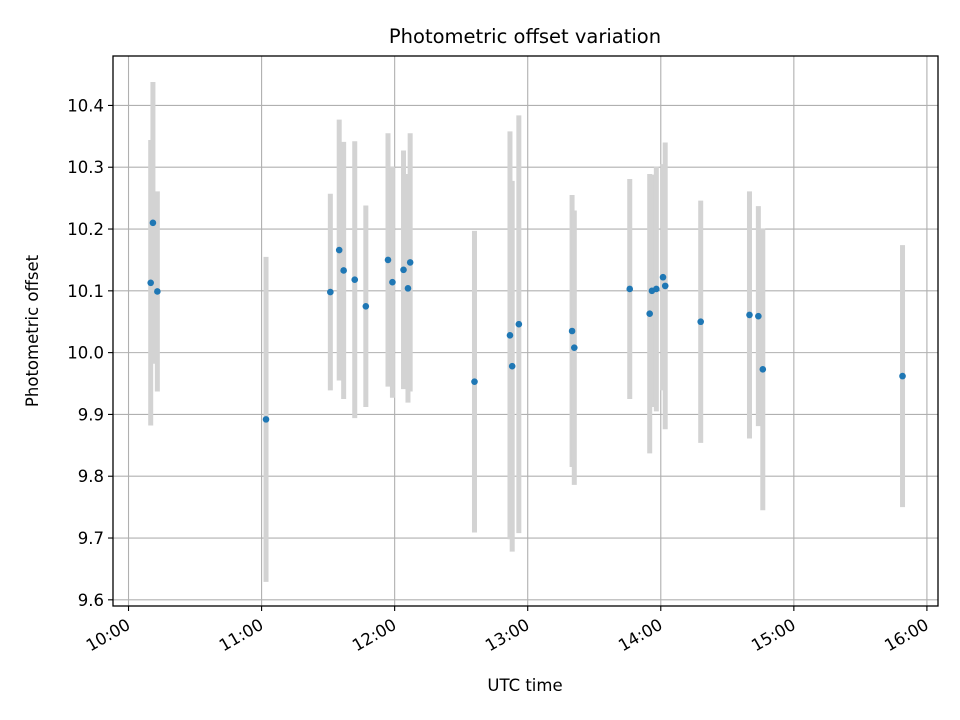  I want to click on y-tick-label: 10.0, so click(85, 353).